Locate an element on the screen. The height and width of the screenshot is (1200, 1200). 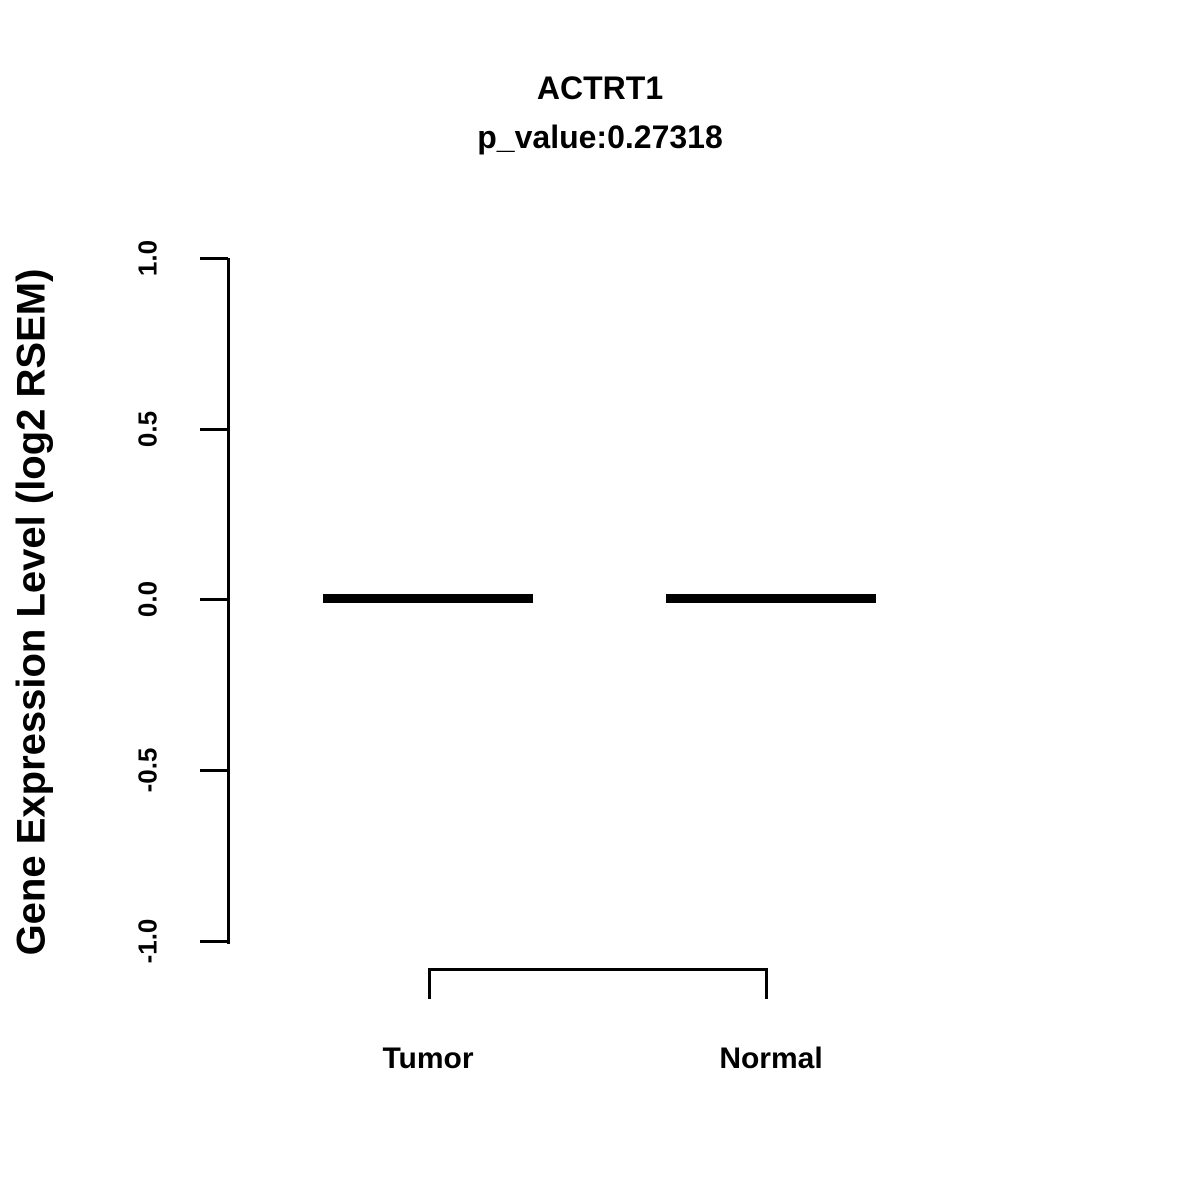
y-tick-label-0_0: 0.0 is located at coordinates (147, 599).